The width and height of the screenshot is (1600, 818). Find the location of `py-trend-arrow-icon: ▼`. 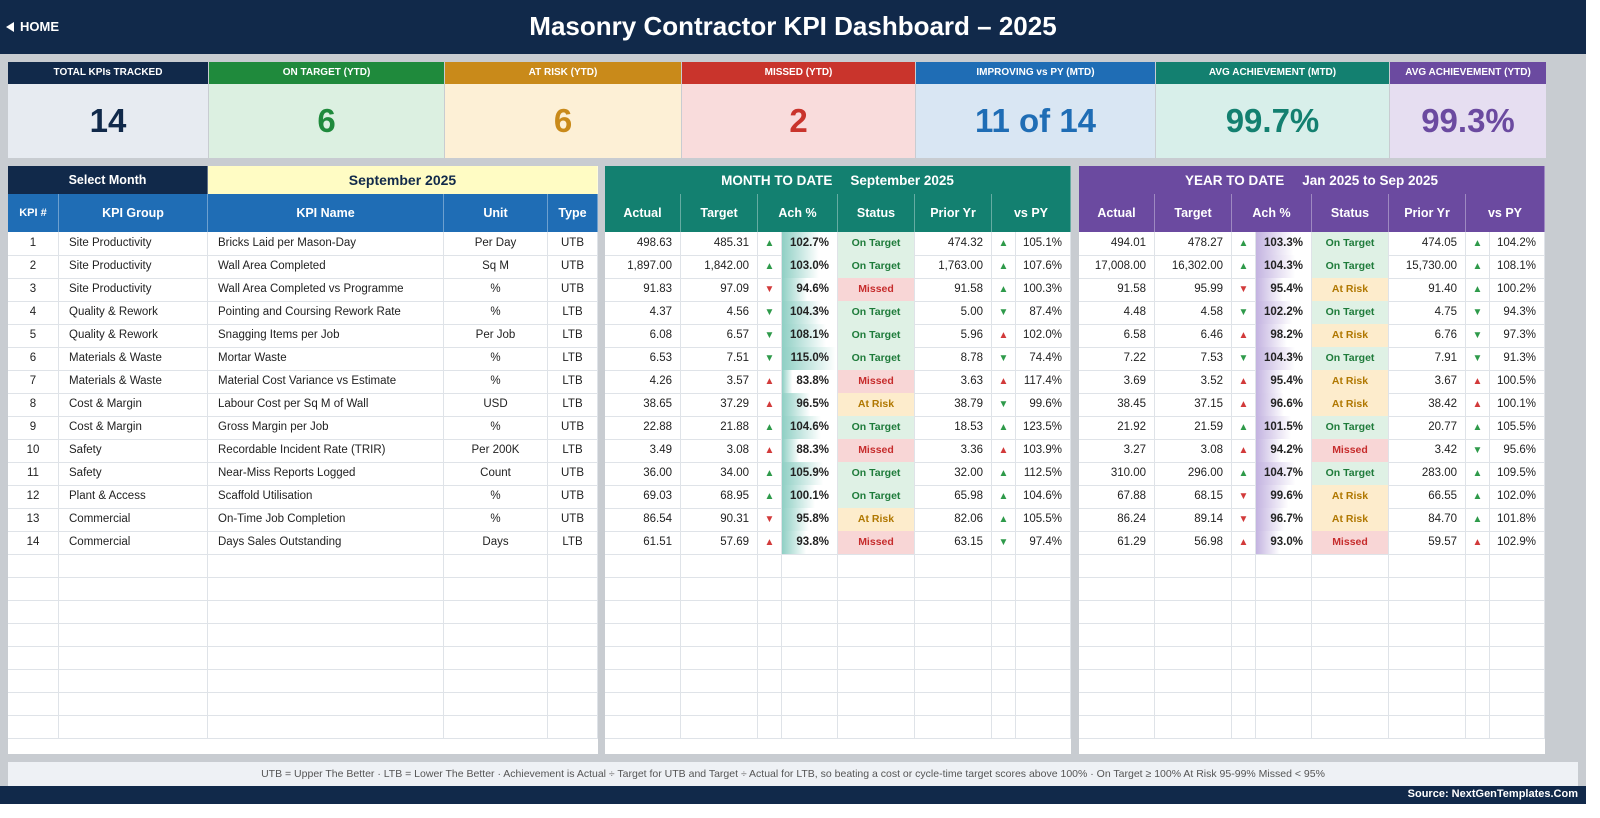

py-trend-arrow-icon: ▼ is located at coordinates (1004, 358).